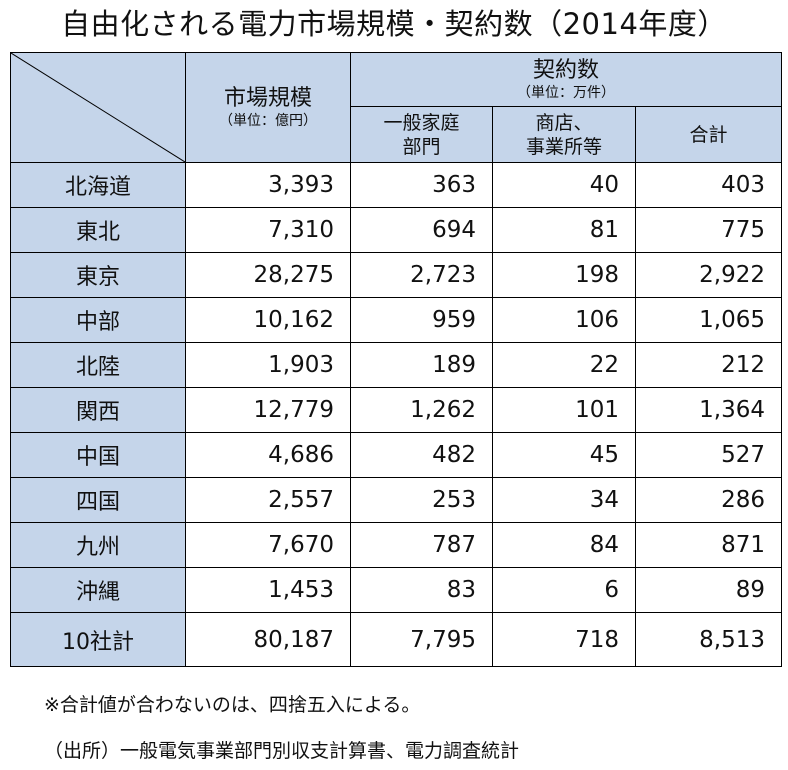  I want to click on market-size-value: 3,393, so click(268, 185).